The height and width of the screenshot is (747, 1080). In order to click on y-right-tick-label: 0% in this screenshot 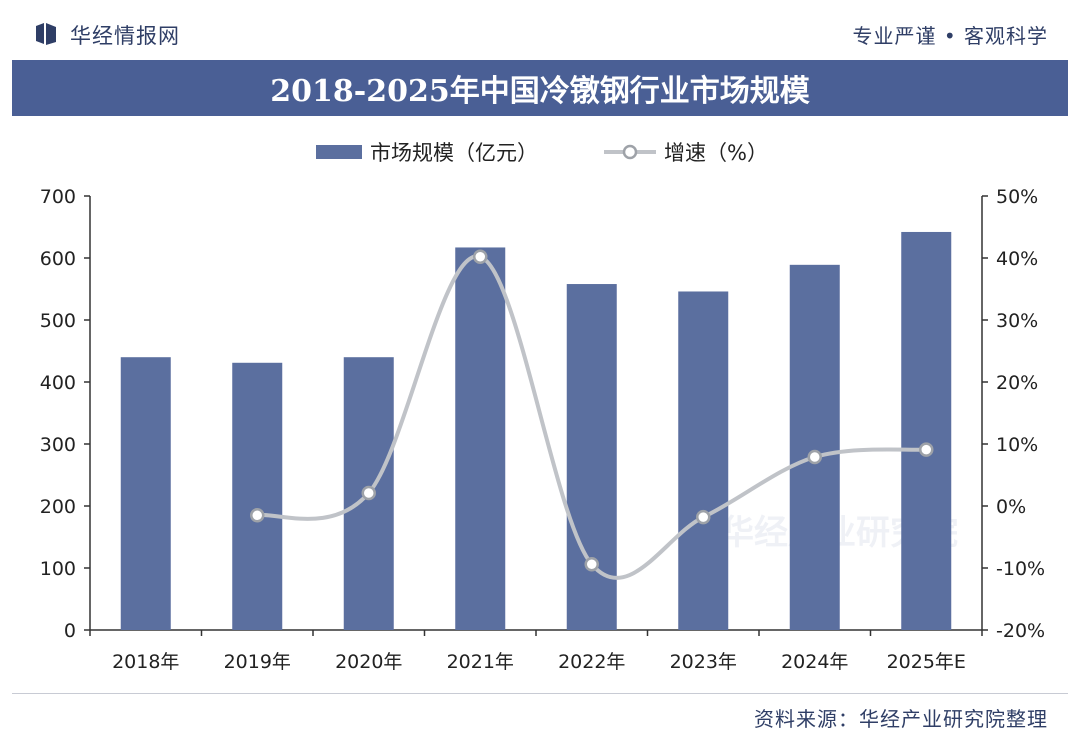, I will do `click(1011, 507)`.